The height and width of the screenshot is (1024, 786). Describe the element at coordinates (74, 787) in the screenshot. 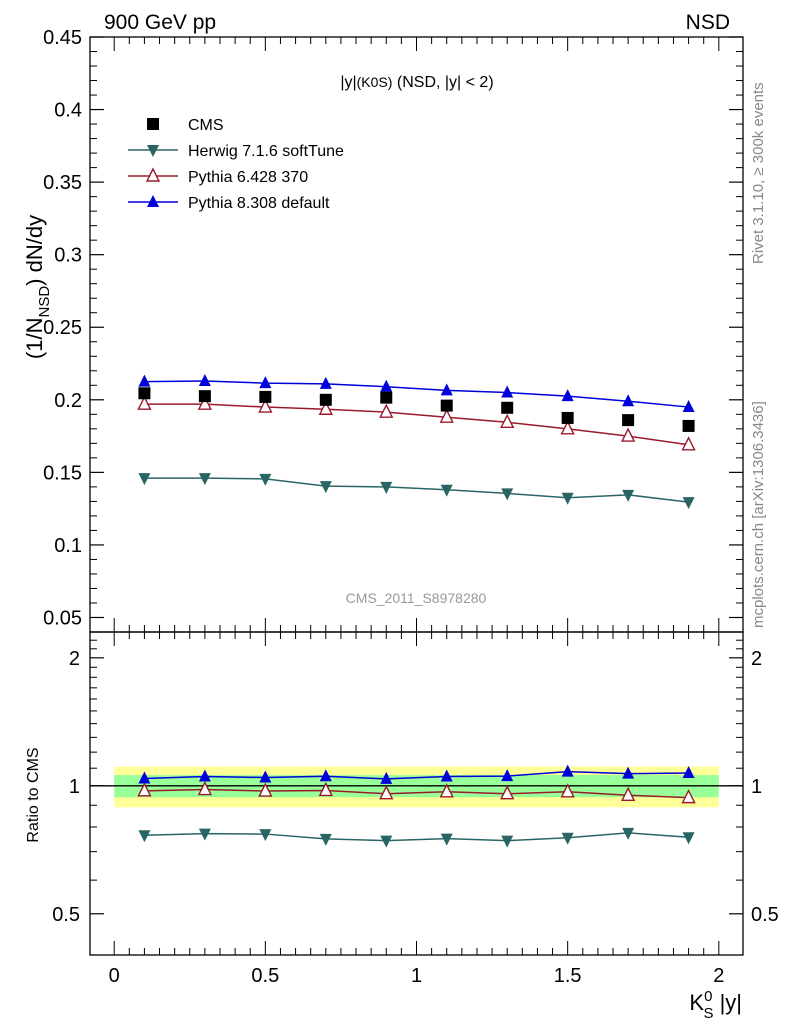

I see `ratio-y-tick-label: 1` at that location.